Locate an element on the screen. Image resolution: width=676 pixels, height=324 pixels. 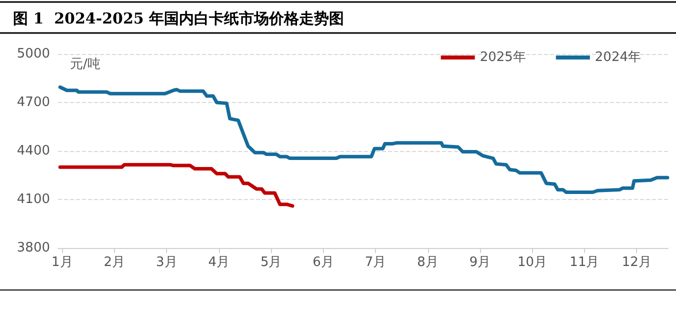
x-tick-label: 3月 is located at coordinates (167, 262).